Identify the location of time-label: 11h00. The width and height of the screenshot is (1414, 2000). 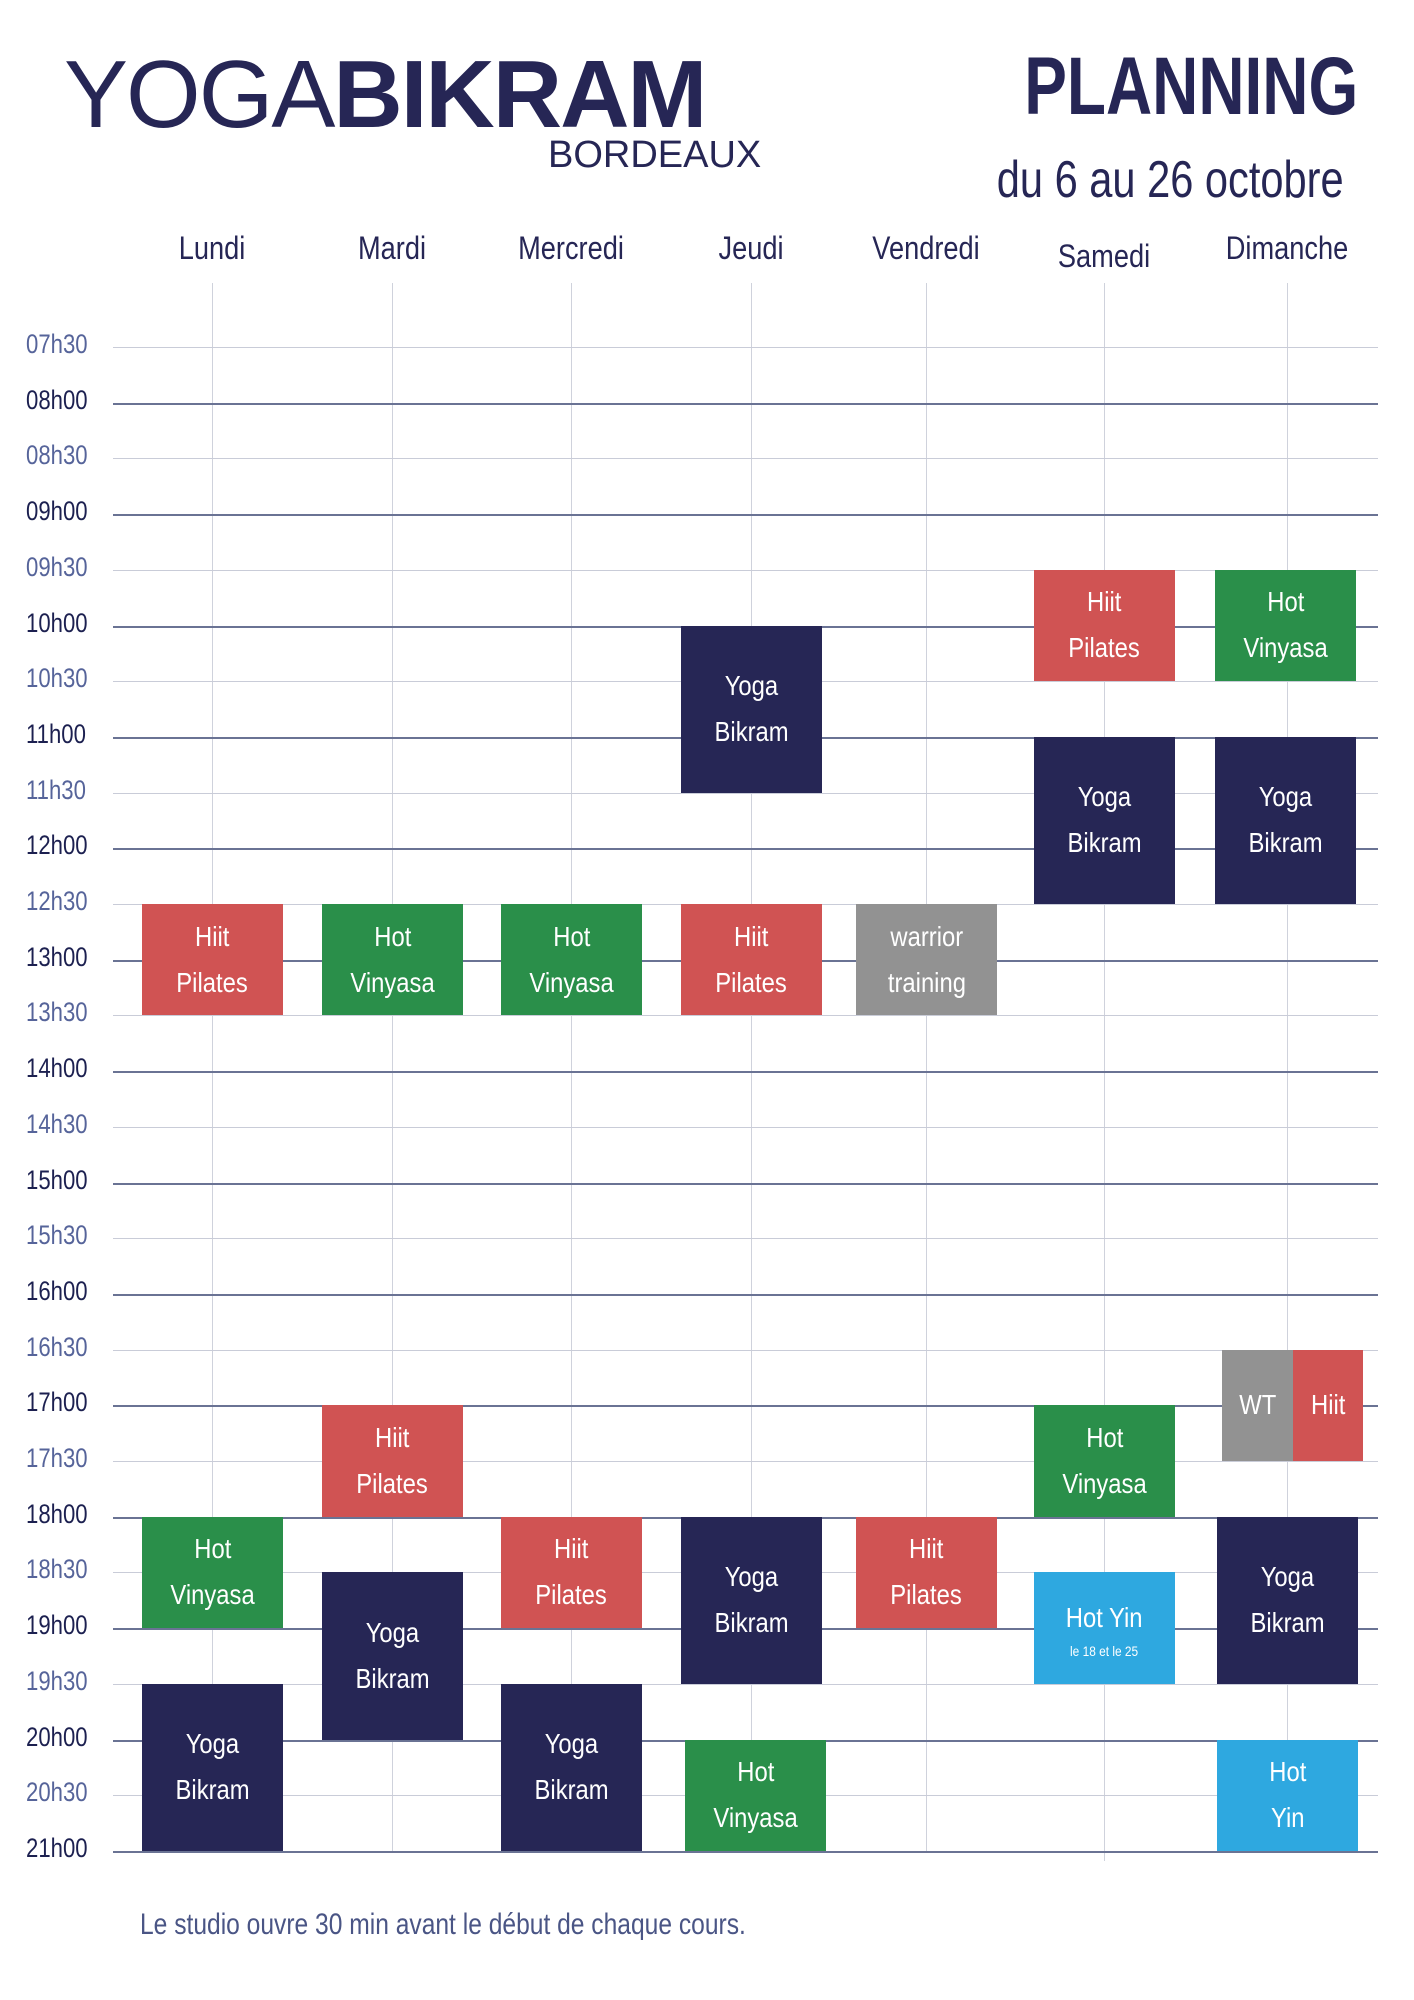
(56, 733).